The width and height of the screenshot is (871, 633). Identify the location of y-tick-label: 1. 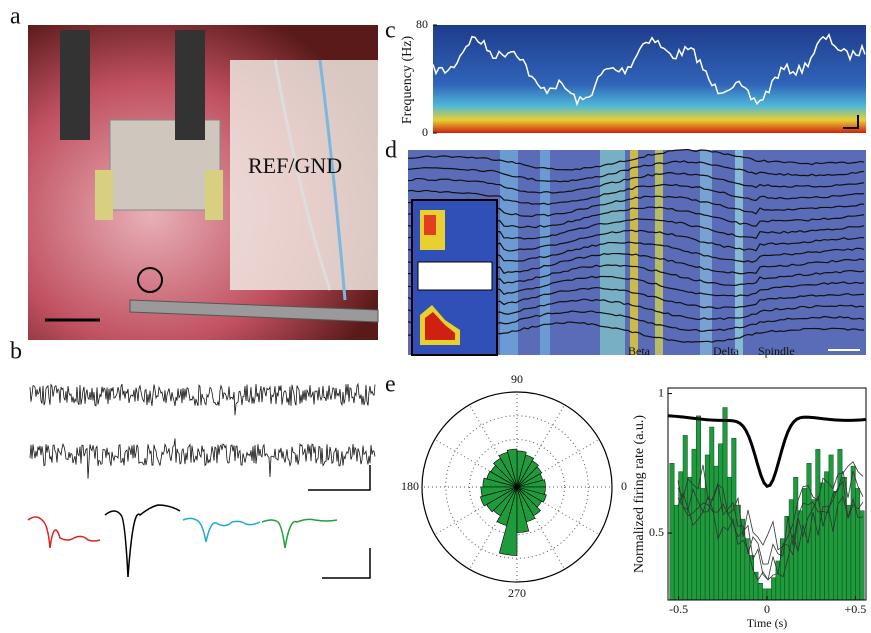
(661, 392).